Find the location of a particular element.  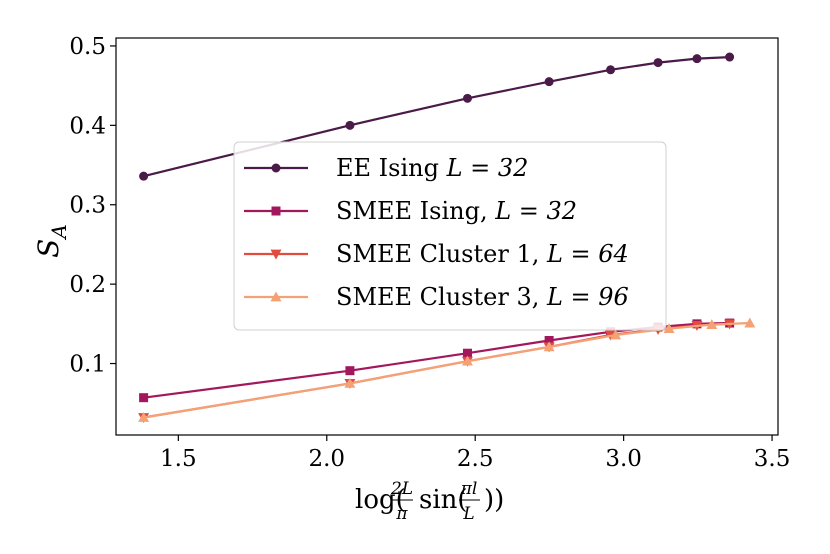

x-axis-title: log( 2L π sin( πl L )) is located at coordinates (429, 501).